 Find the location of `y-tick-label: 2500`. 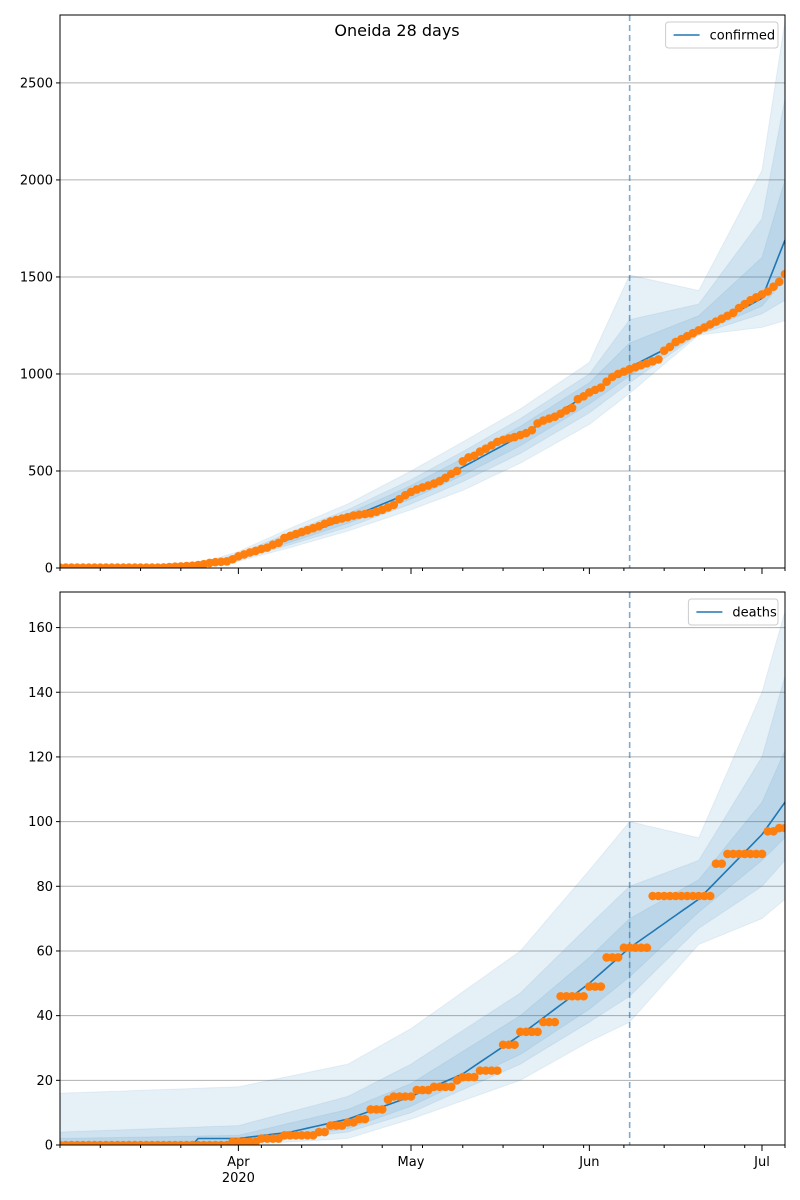

y-tick-label: 2500 is located at coordinates (36, 83).